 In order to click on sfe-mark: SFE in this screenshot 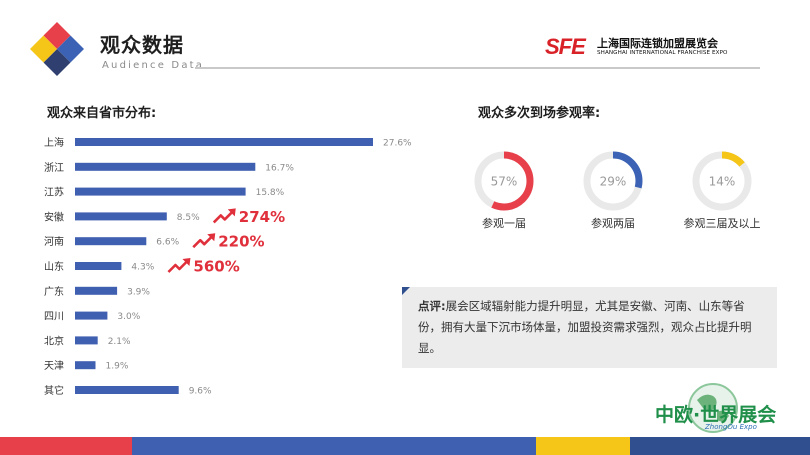, I will do `click(565, 46)`.